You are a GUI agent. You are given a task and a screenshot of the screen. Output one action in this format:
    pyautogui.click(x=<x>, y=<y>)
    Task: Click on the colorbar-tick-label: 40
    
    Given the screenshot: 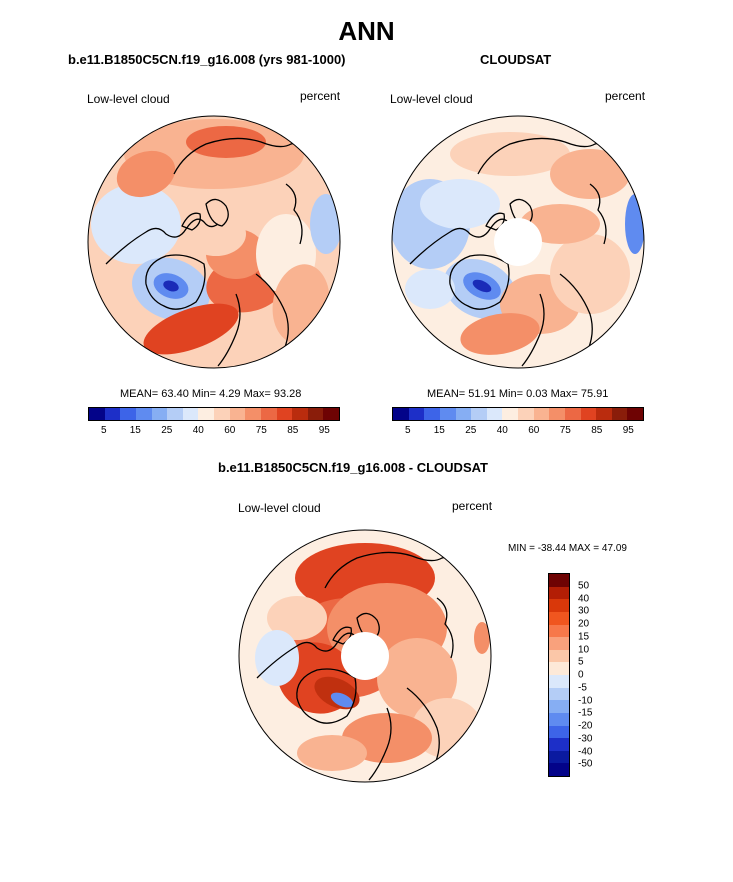 What is the action you would take?
    pyautogui.click(x=584, y=598)
    